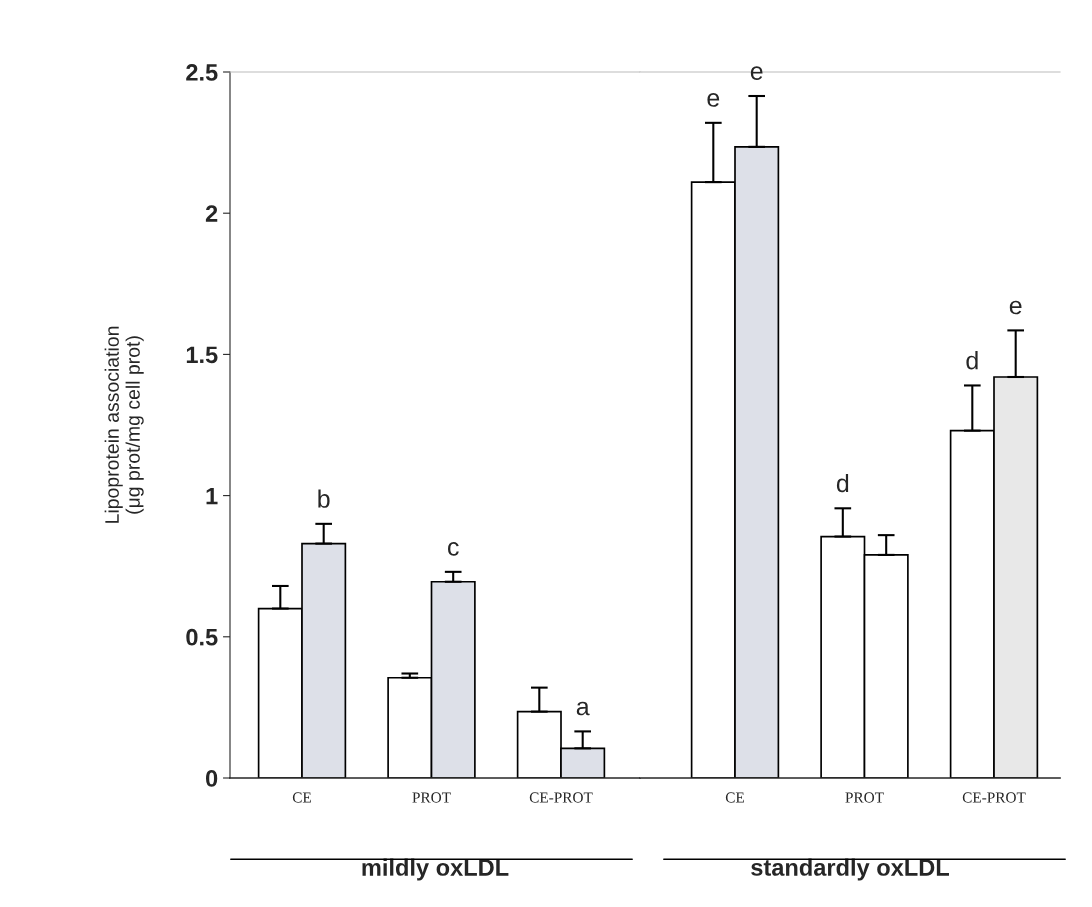  What do you see at coordinates (211, 213) in the screenshot?
I see `y-tick-label: 2` at bounding box center [211, 213].